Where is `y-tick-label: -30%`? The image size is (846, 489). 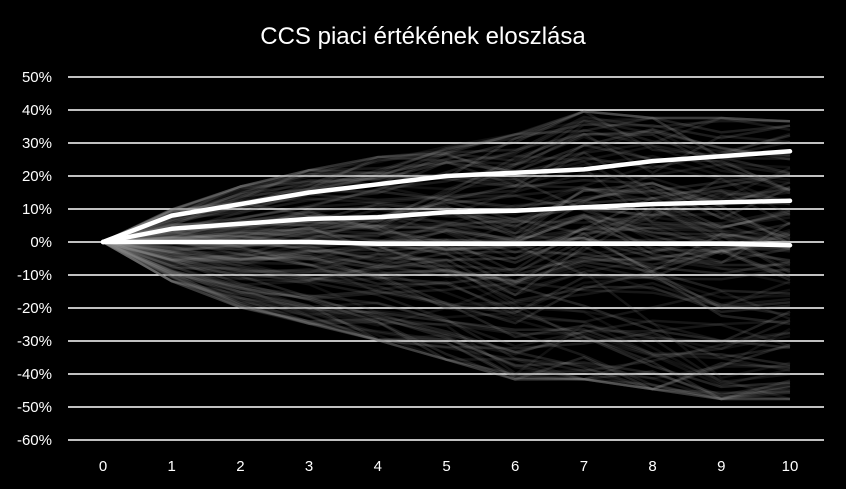 y-tick-label: -30% is located at coordinates (34, 341).